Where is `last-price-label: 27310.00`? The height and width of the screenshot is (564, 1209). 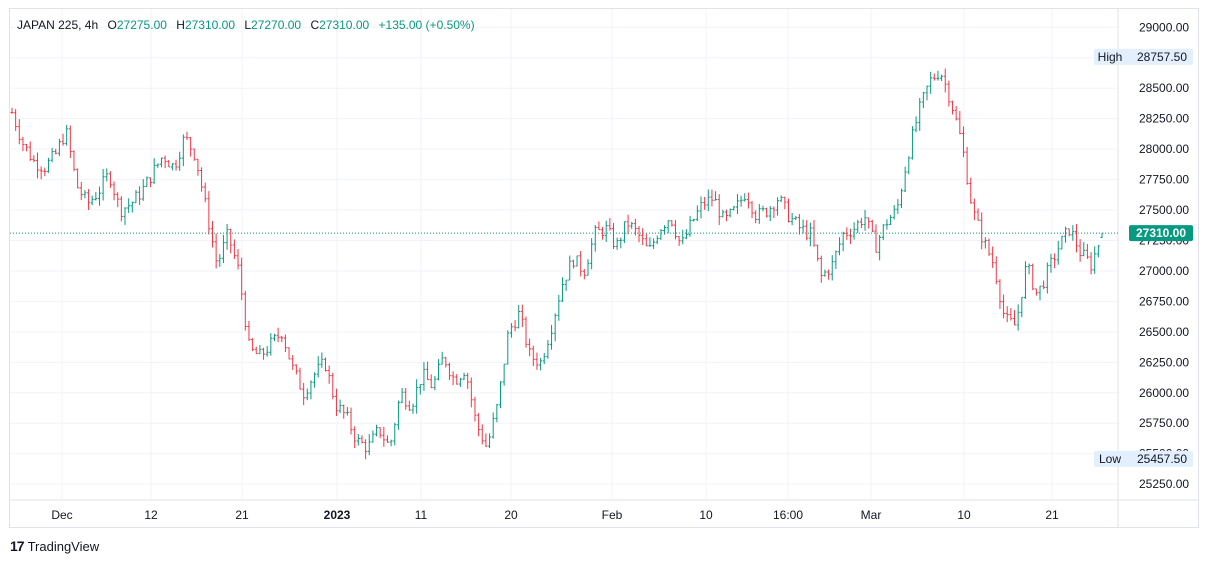 last-price-label: 27310.00 is located at coordinates (1161, 233).